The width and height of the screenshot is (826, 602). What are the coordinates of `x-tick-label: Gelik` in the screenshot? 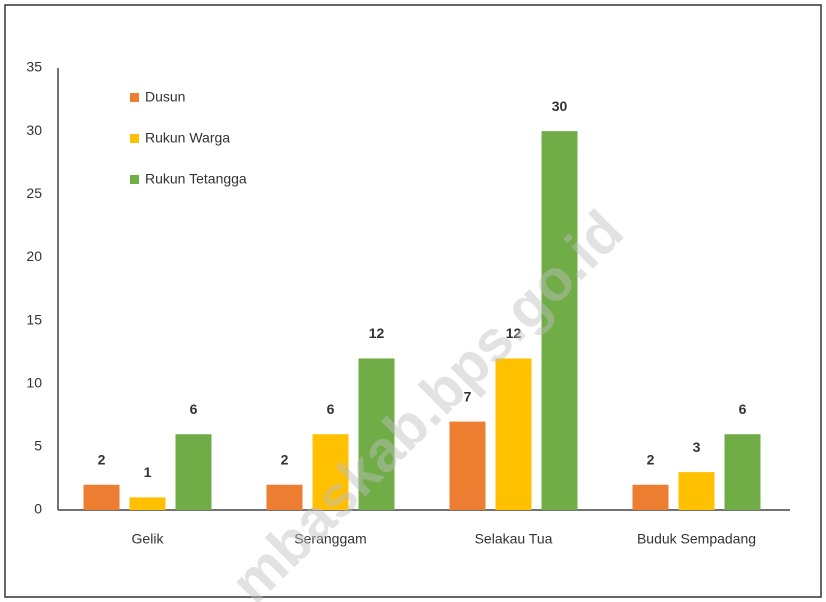 It's located at (148, 539).